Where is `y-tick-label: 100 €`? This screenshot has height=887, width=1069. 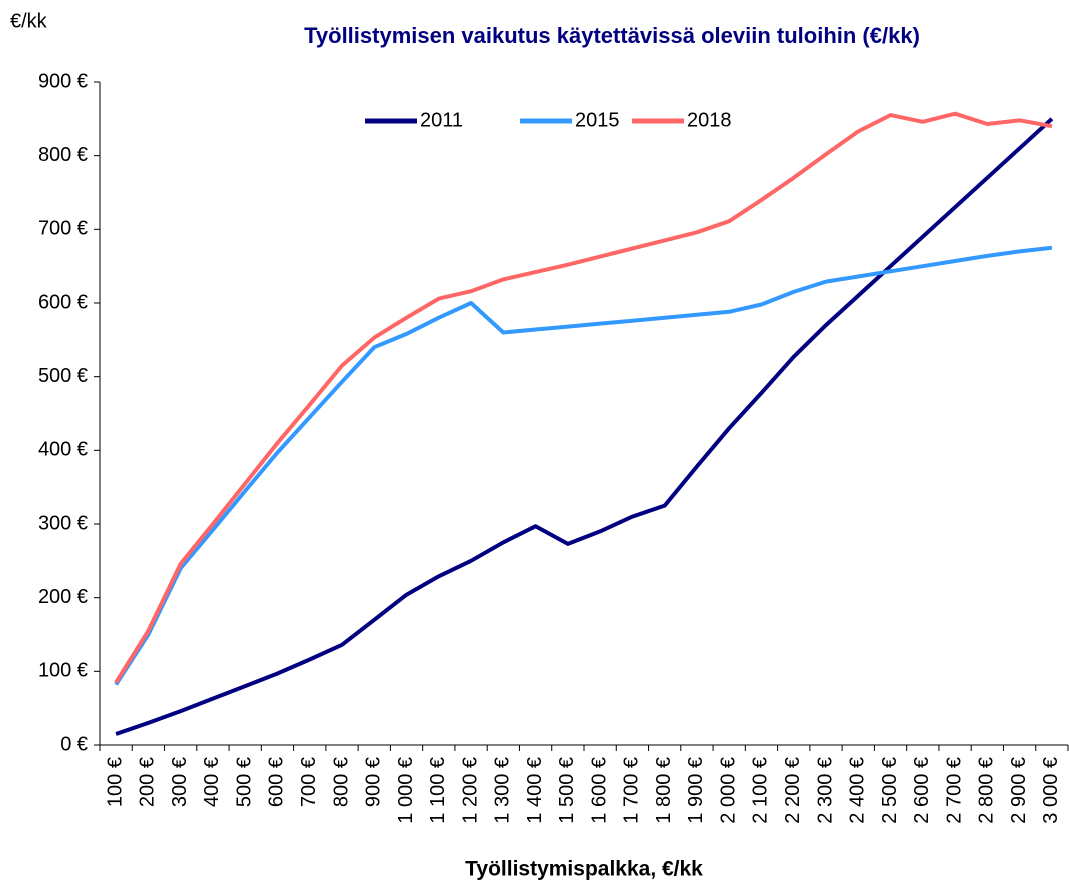
y-tick-label: 100 € is located at coordinates (63, 671).